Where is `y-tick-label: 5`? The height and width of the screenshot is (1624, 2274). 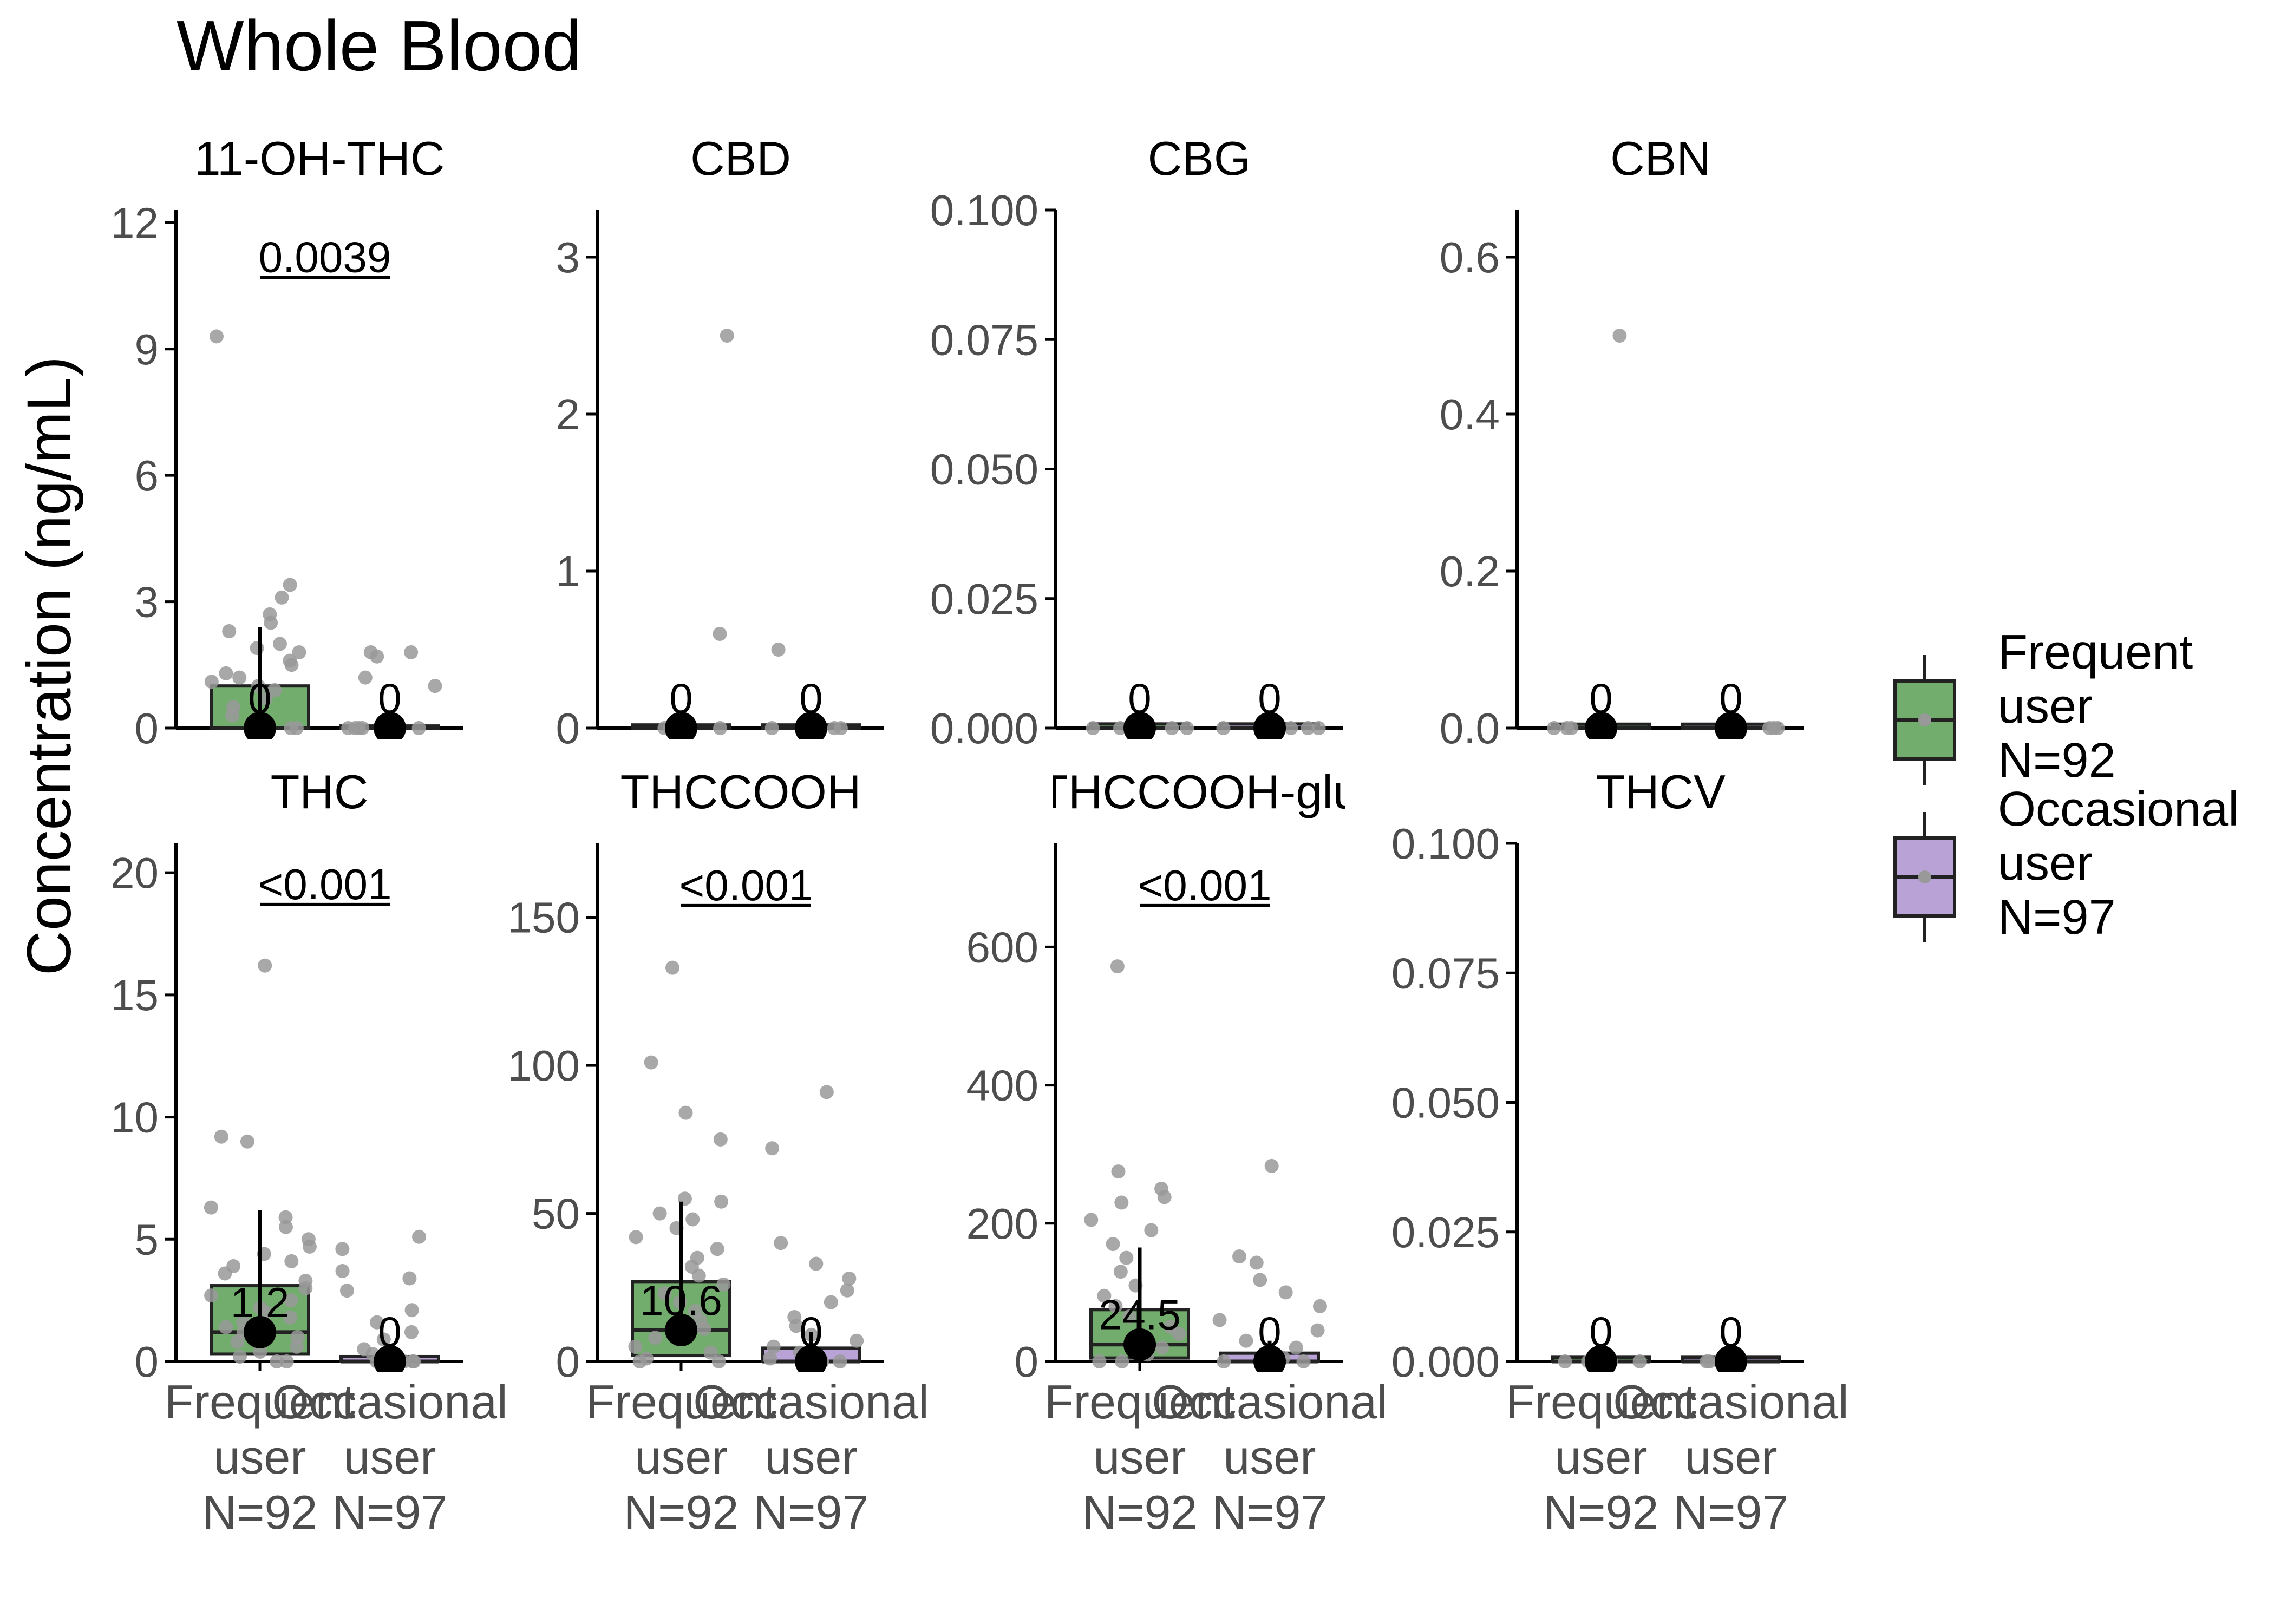 y-tick-label: 5 is located at coordinates (147, 1239).